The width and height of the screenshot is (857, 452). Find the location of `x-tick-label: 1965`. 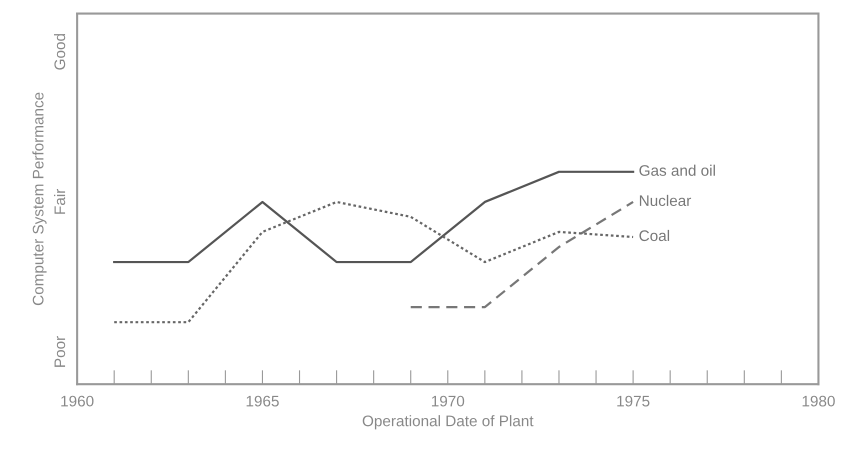

x-tick-label: 1965 is located at coordinates (262, 401).